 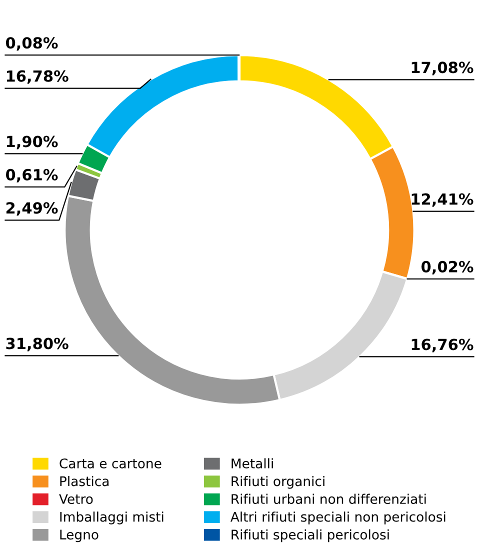 What do you see at coordinates (447, 267) in the screenshot?
I see `data-label: 0,02%` at bounding box center [447, 267].